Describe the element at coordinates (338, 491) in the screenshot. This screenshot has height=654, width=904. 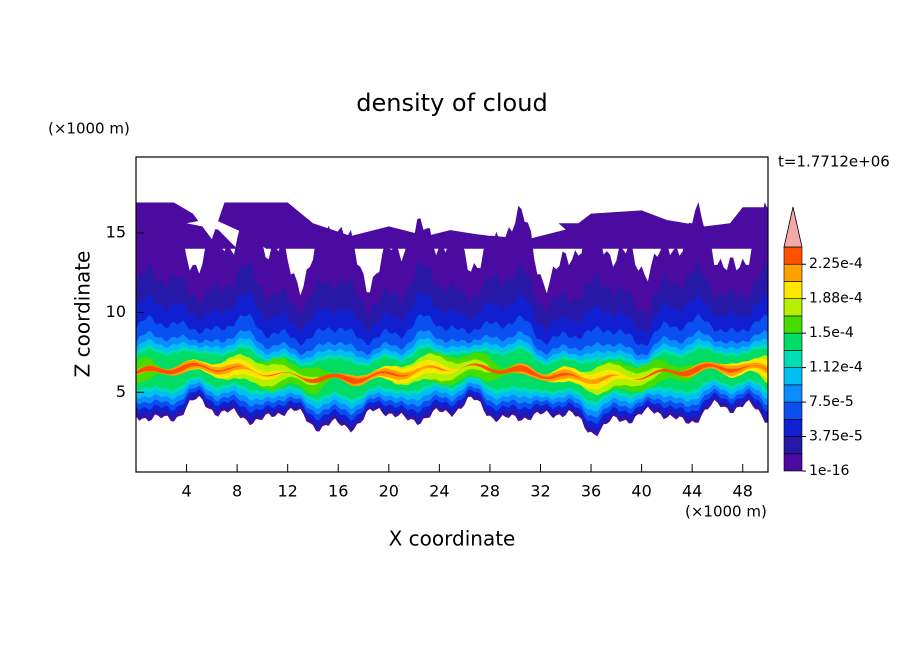
I see `x-tick-label: 16` at that location.